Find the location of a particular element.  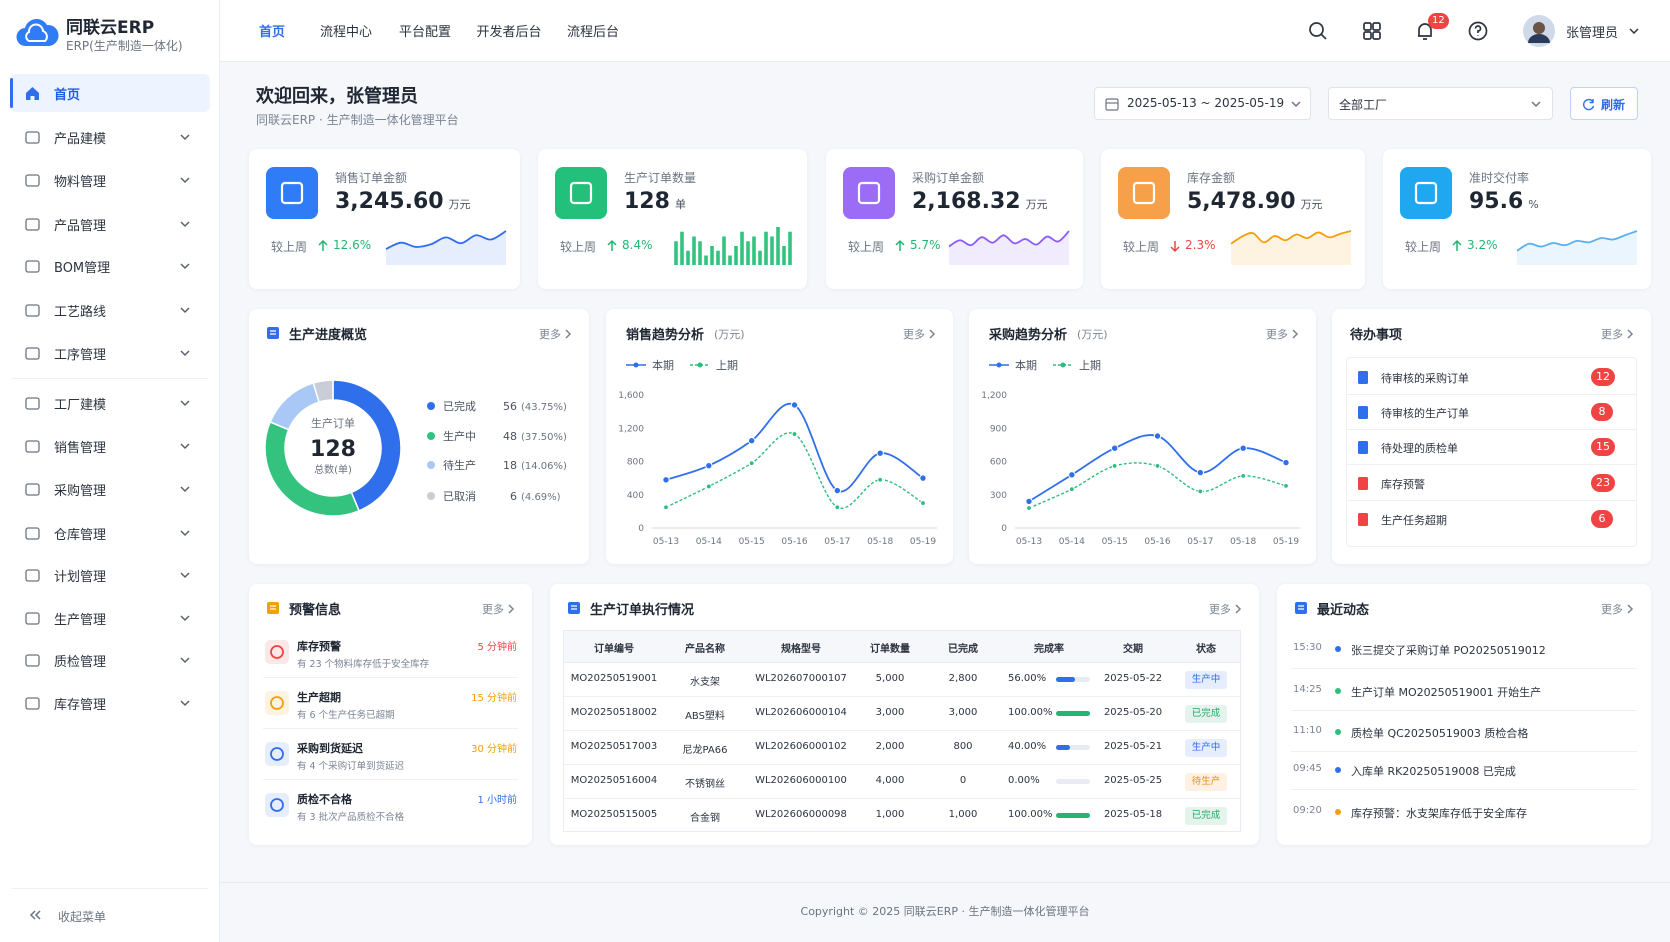

avatar-body is located at coordinates (1539, 38).